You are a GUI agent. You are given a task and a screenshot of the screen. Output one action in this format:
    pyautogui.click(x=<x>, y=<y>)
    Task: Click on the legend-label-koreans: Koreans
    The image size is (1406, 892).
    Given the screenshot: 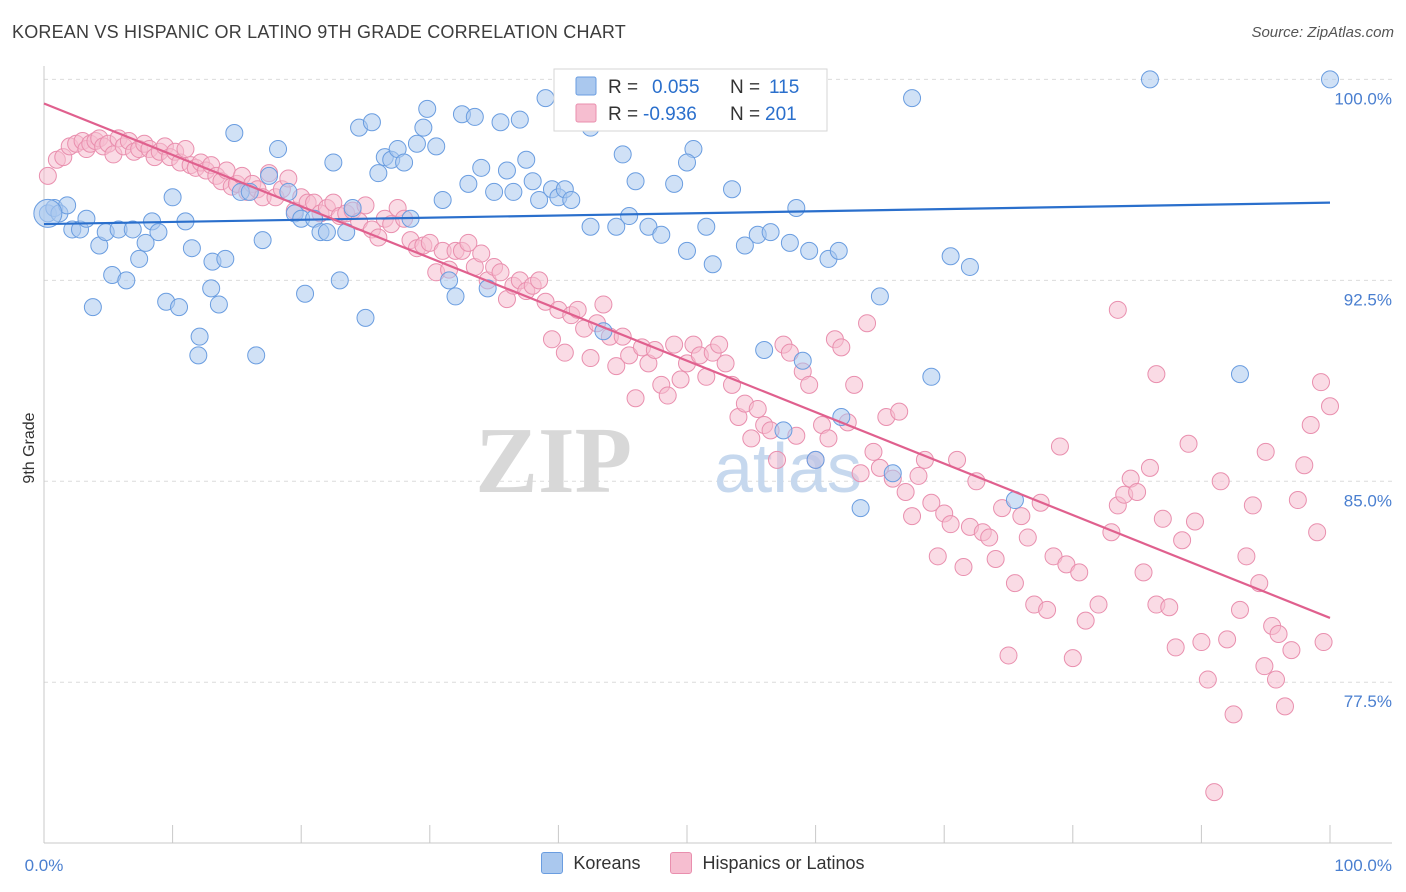 What is the action you would take?
    pyautogui.click(x=607, y=862)
    